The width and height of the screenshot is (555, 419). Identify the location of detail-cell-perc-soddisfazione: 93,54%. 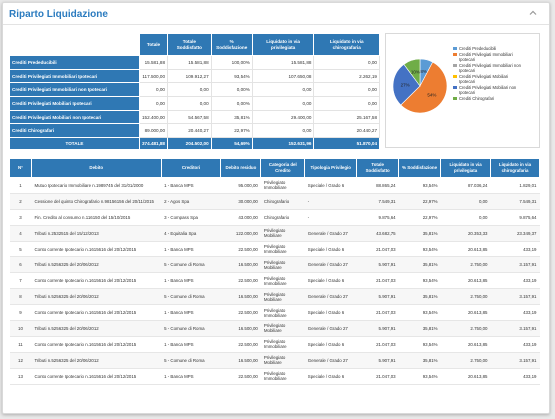
(419, 281).